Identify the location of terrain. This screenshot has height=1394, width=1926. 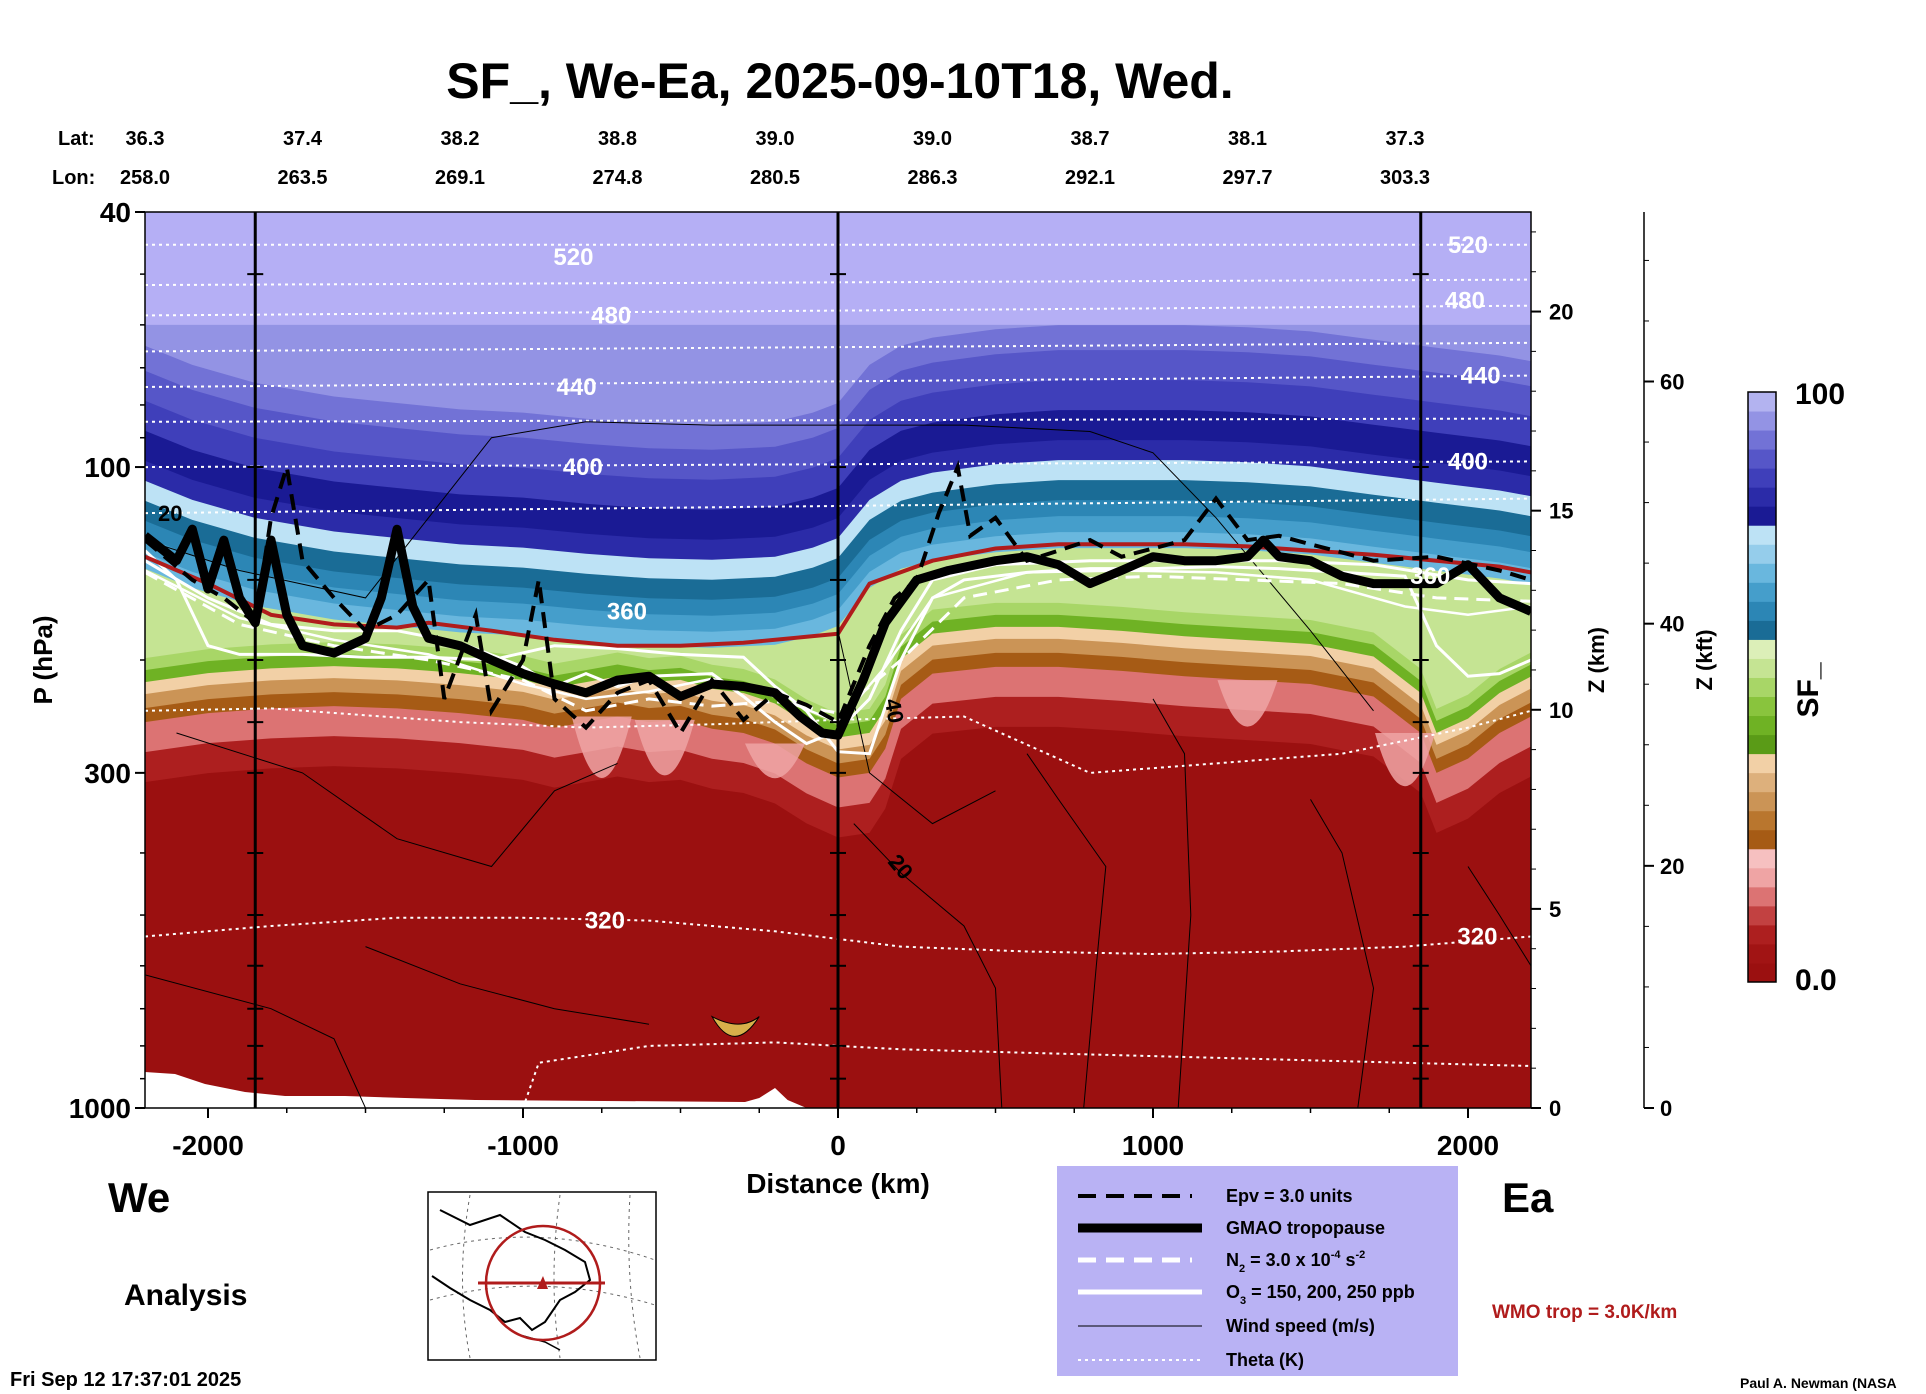
(476, 1090).